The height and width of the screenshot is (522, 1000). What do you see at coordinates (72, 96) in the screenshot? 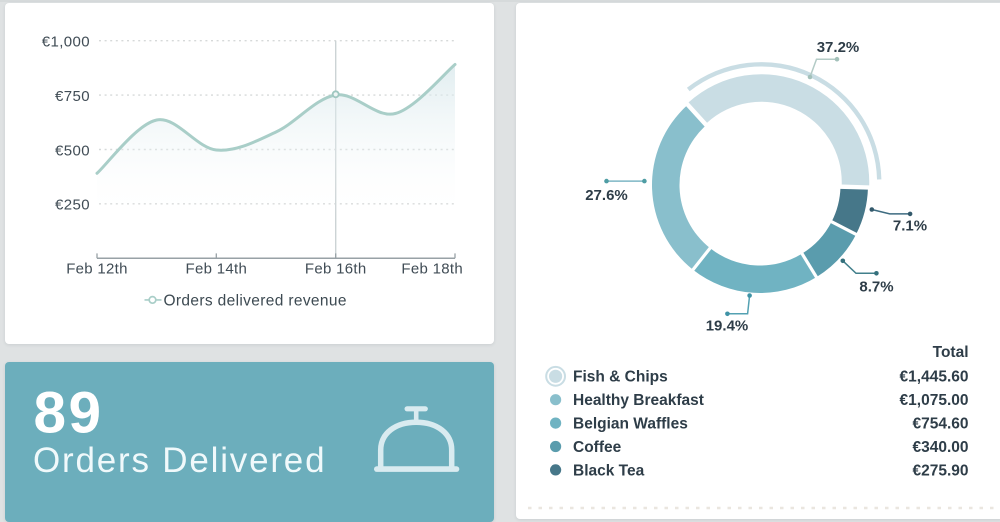
I see `svg-text: €750` at bounding box center [72, 96].